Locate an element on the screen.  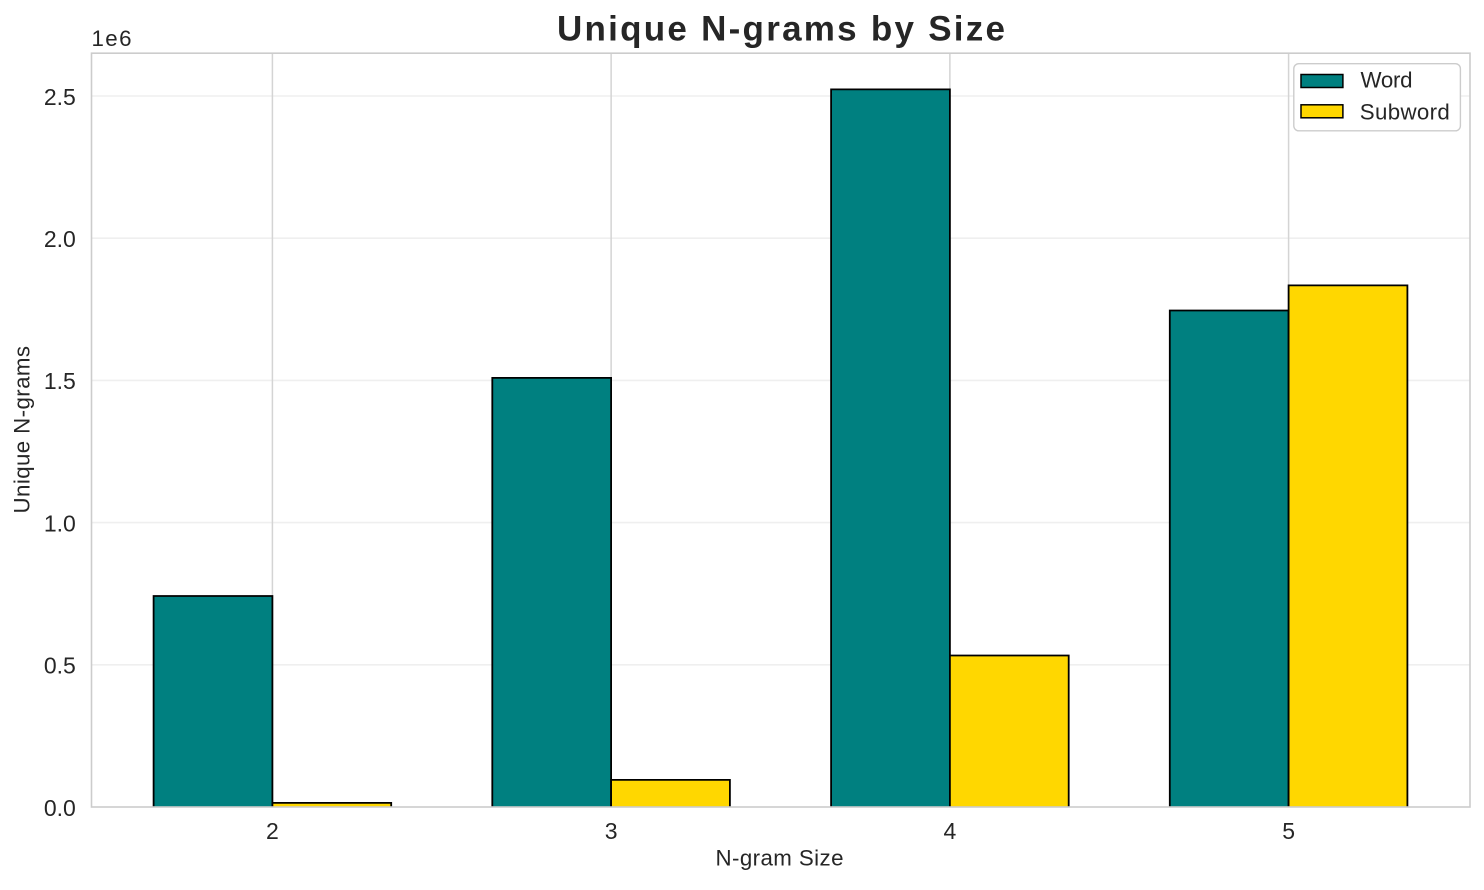
svg-text: 2.5 is located at coordinates (60, 97).